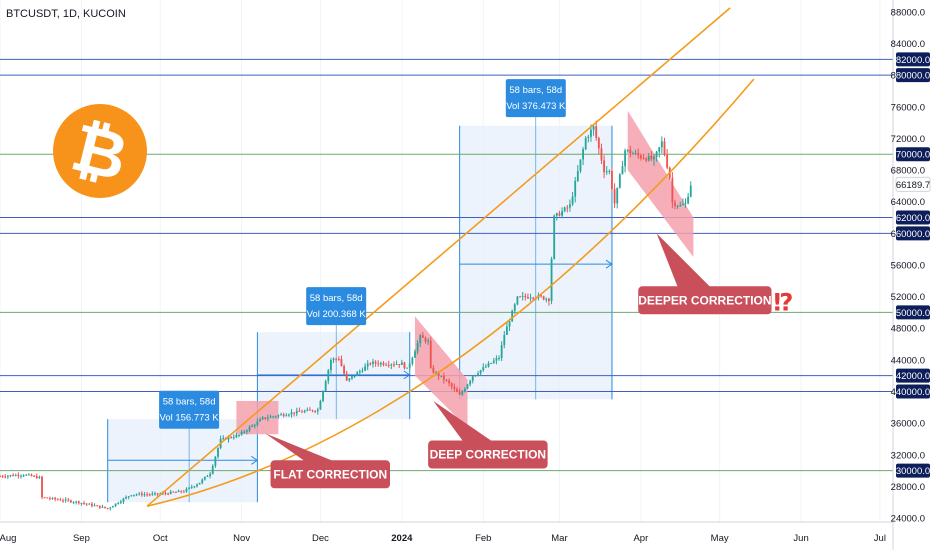  What do you see at coordinates (784, 302) in the screenshot?
I see `interrobang-icon: ⁉` at bounding box center [784, 302].